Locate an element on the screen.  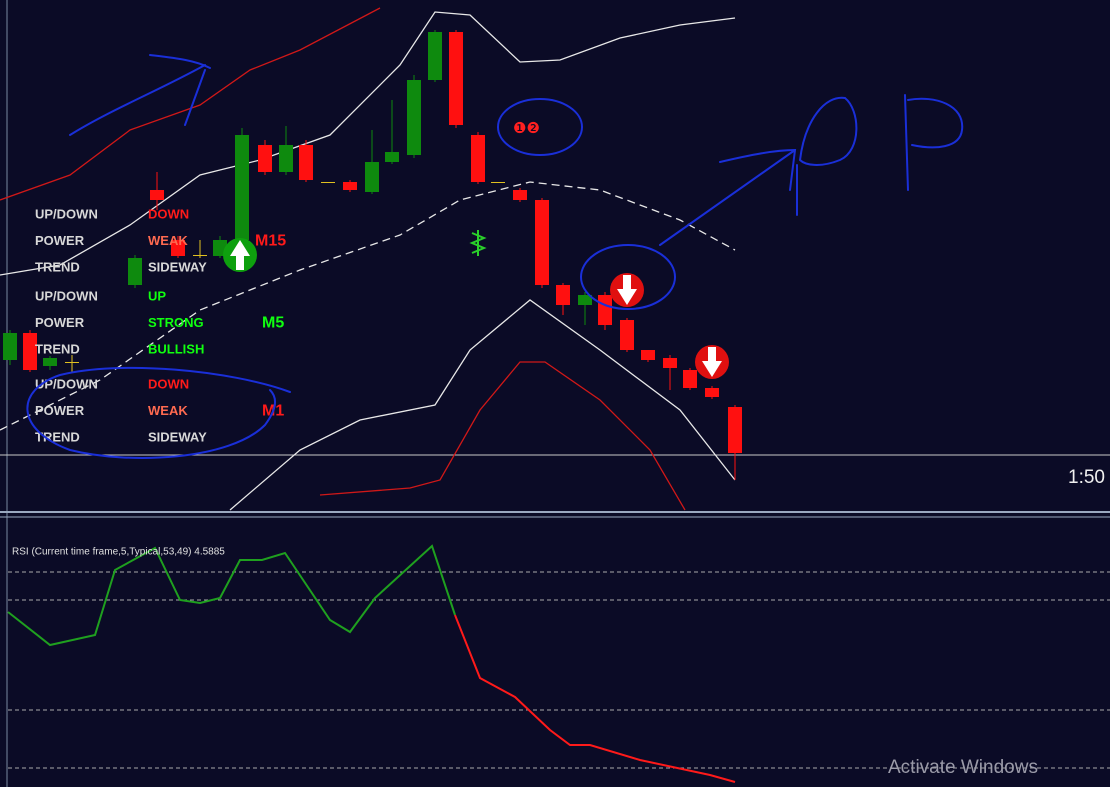
watermark: Activate Windows is located at coordinates (963, 767).